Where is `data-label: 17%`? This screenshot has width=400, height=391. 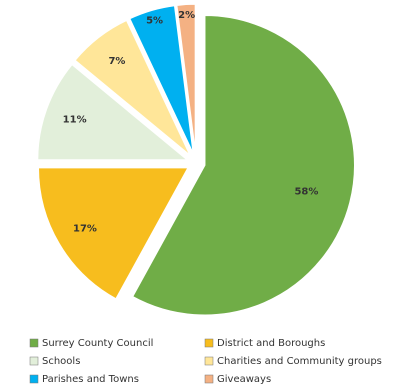 data-label: 17% is located at coordinates (85, 229).